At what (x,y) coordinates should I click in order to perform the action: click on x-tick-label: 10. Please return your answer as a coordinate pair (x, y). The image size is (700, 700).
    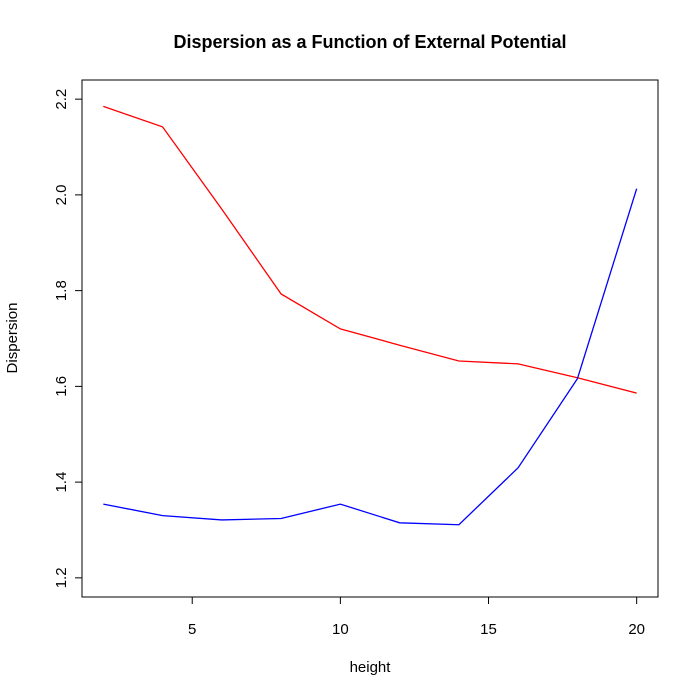
    Looking at the image, I should click on (340, 629).